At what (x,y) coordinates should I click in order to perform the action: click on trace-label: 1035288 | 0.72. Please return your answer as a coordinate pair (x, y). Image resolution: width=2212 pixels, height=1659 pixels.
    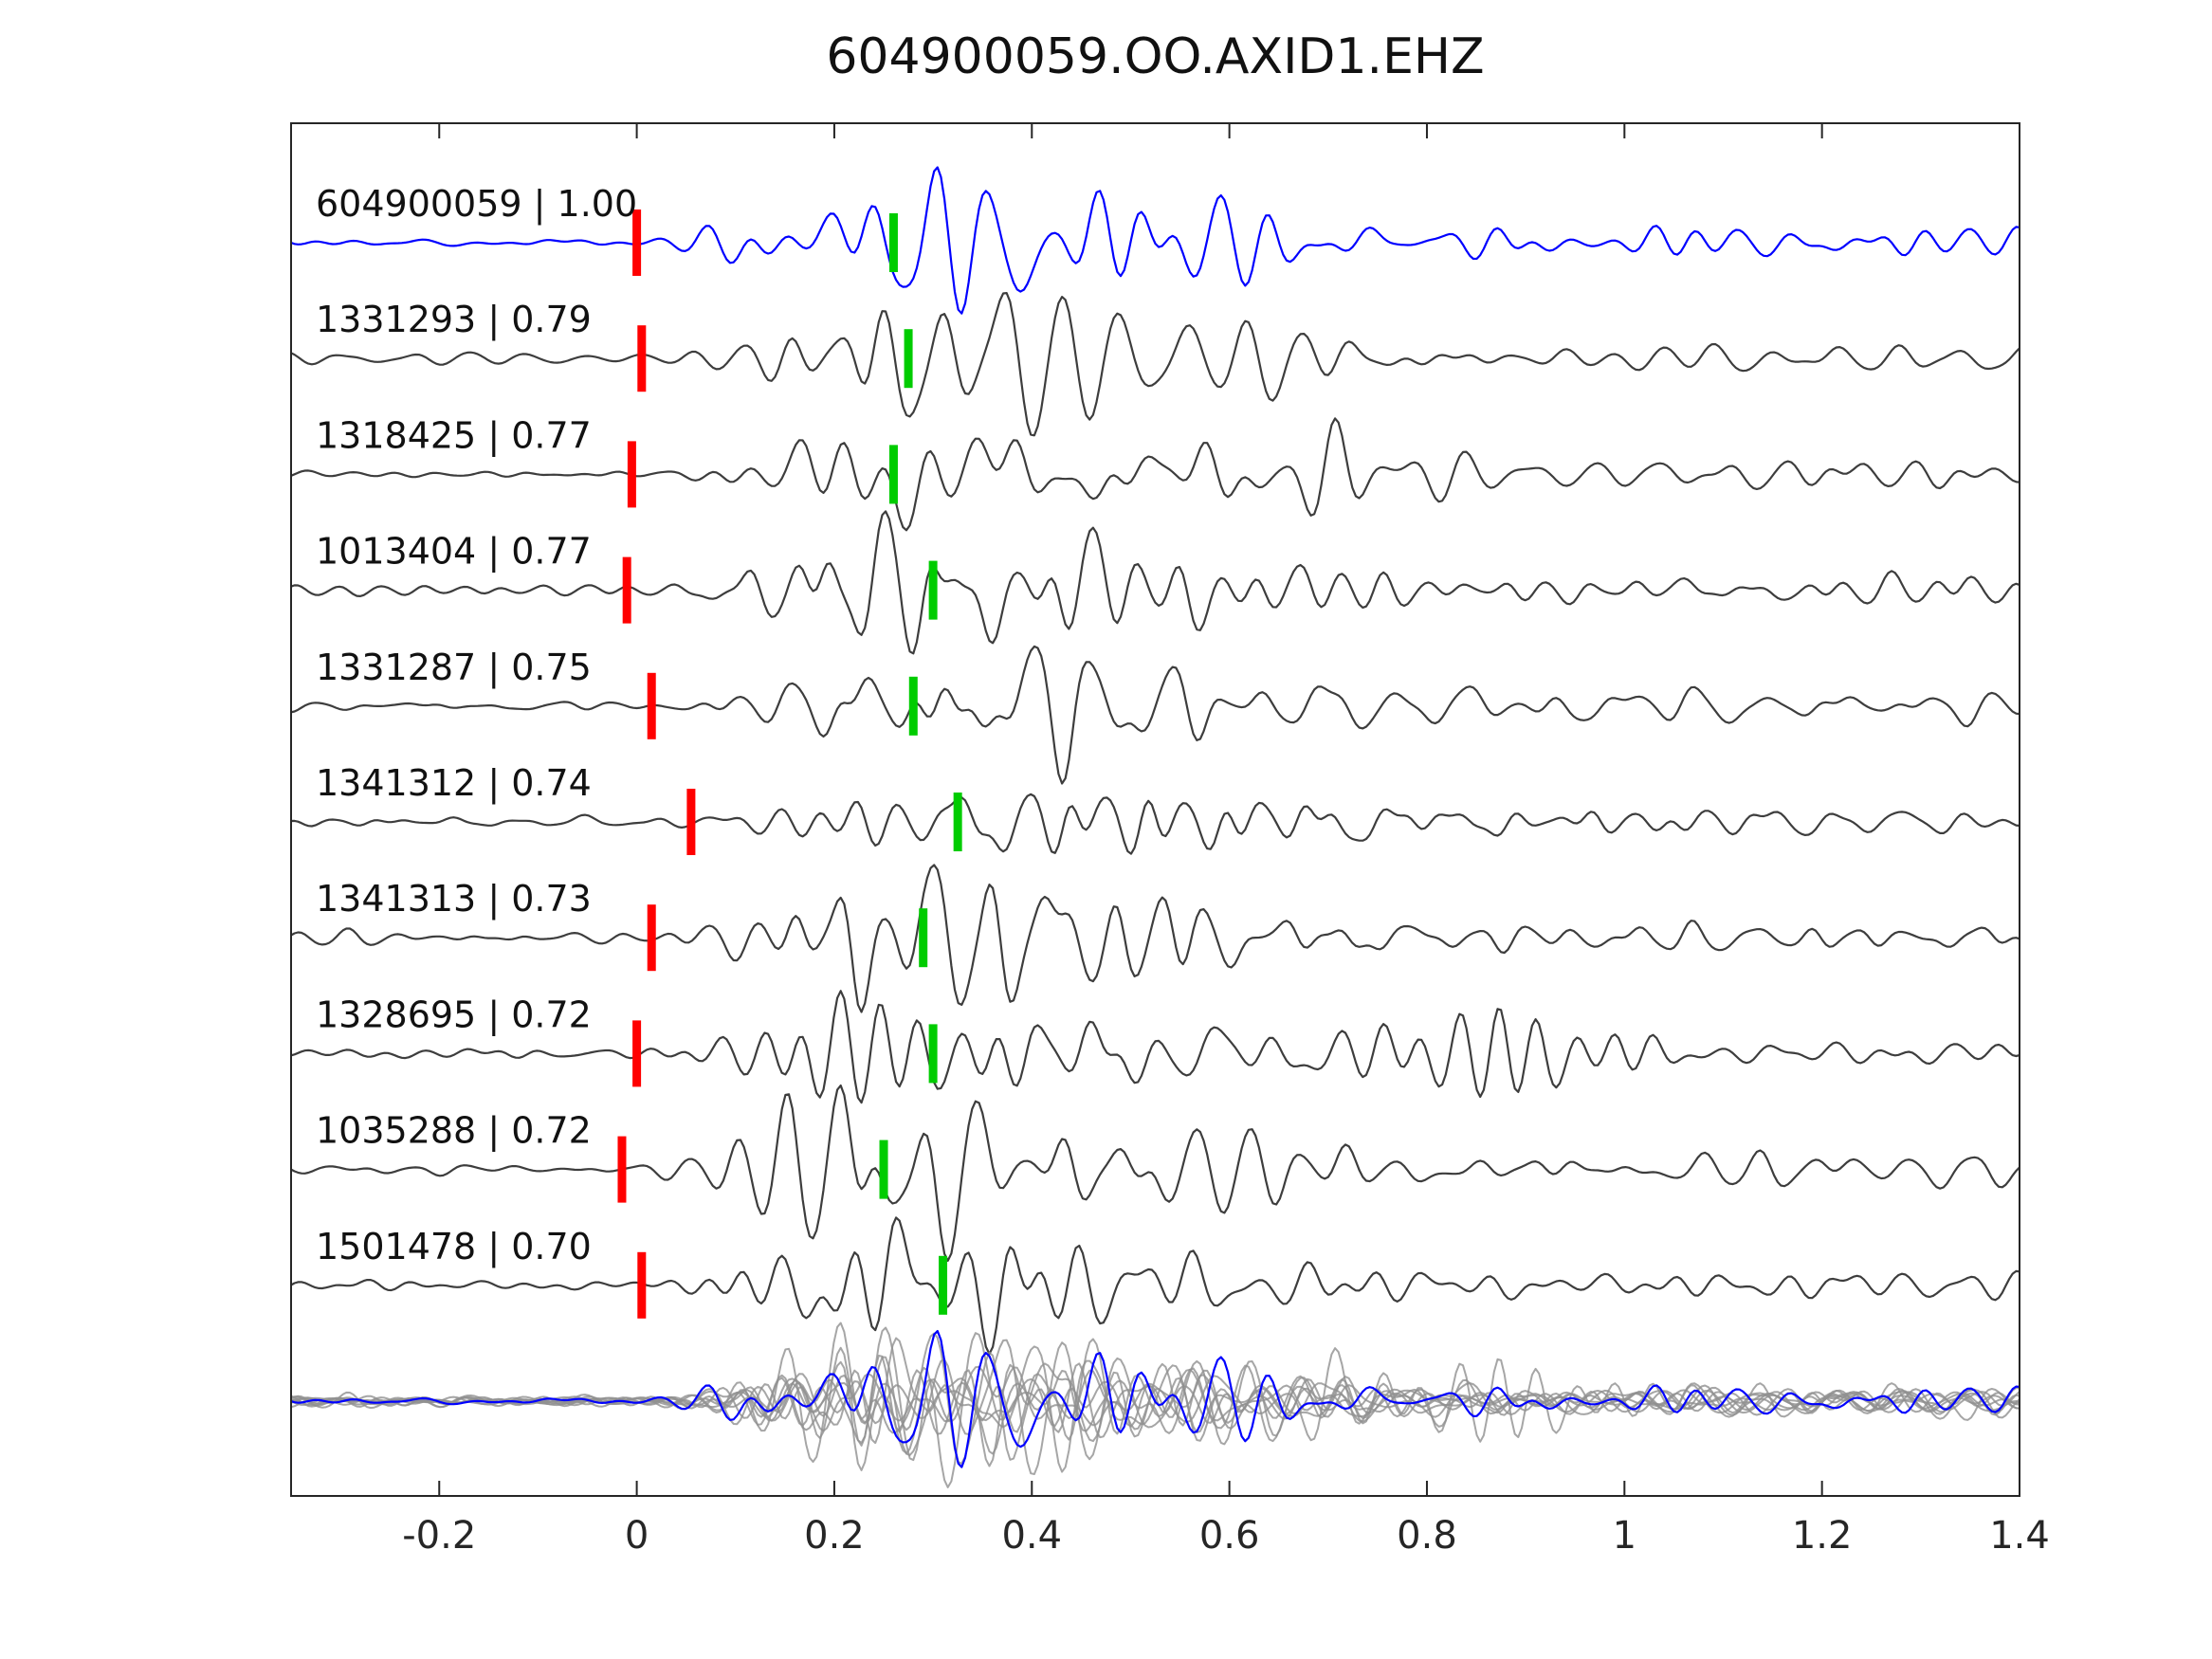
    Looking at the image, I should click on (454, 1131).